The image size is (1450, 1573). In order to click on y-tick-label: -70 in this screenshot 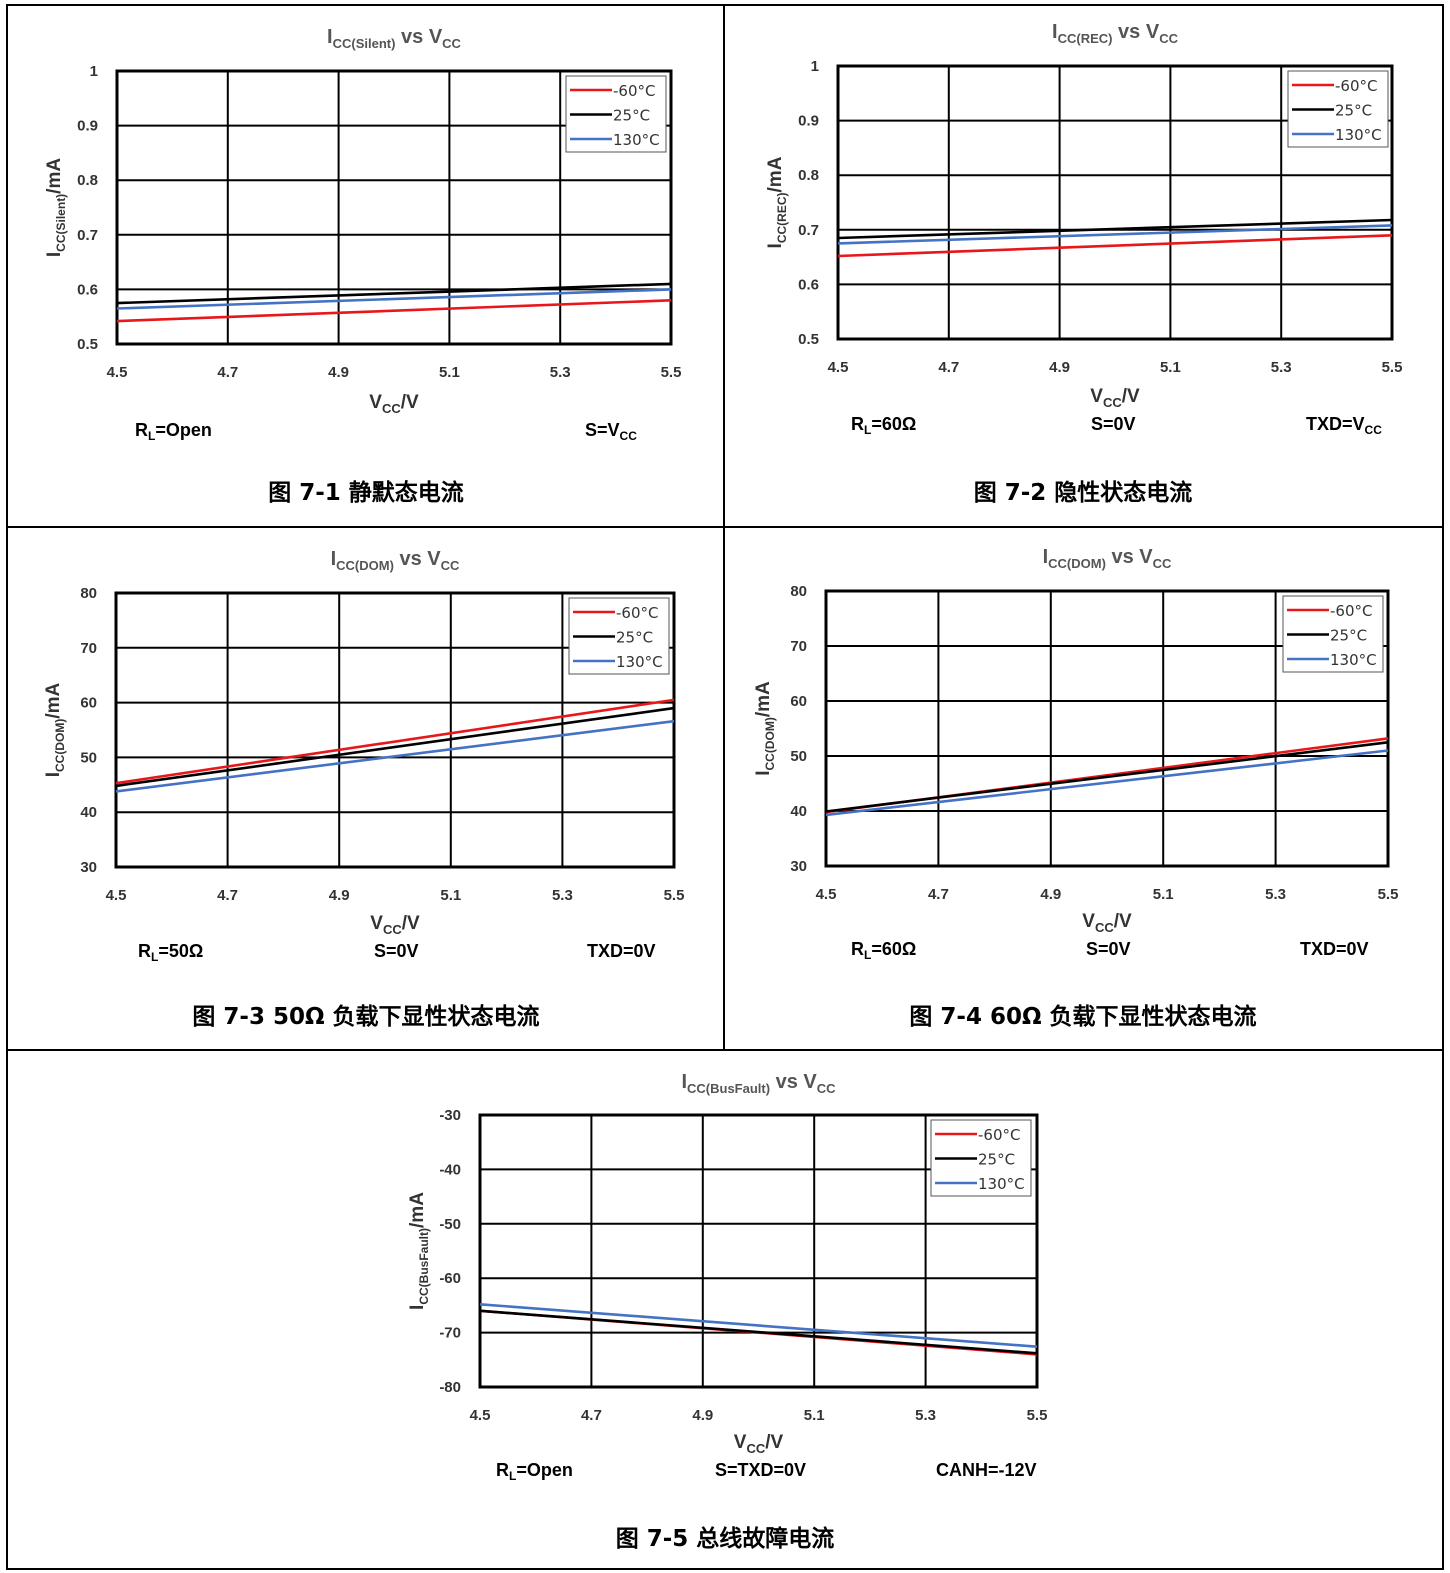, I will do `click(450, 1333)`.